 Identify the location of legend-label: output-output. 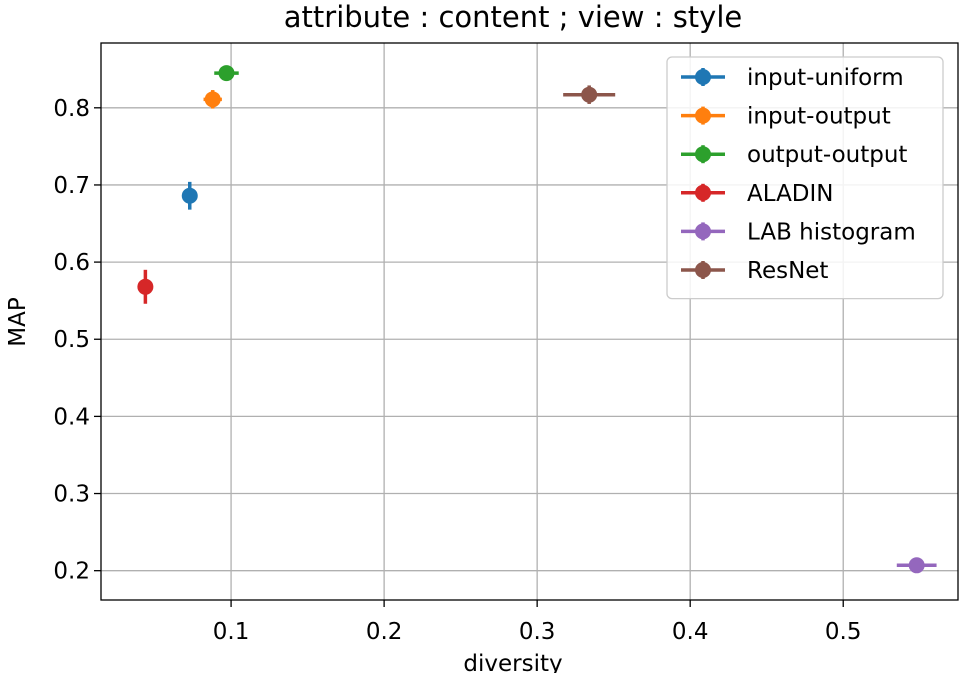
(827, 155).